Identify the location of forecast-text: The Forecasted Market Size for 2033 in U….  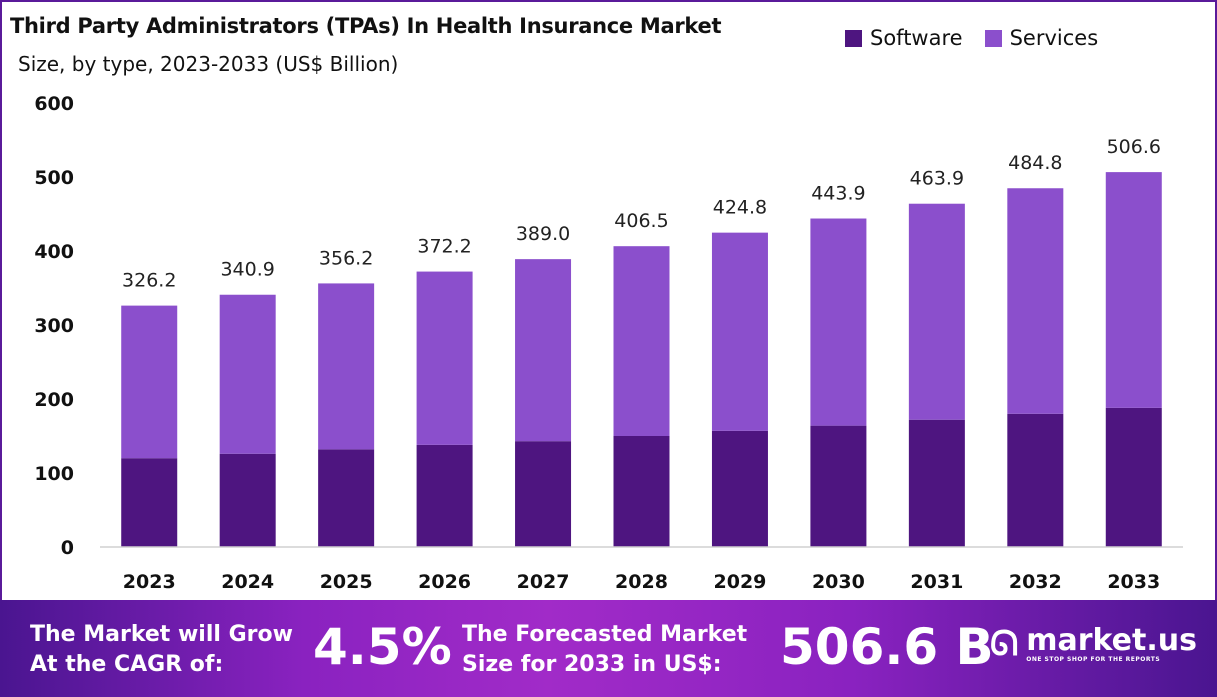
(604, 650).